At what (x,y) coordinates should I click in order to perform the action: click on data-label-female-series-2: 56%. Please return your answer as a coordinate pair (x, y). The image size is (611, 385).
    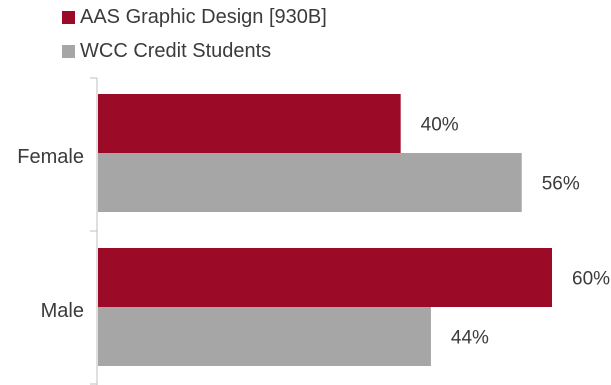
    Looking at the image, I should click on (561, 184).